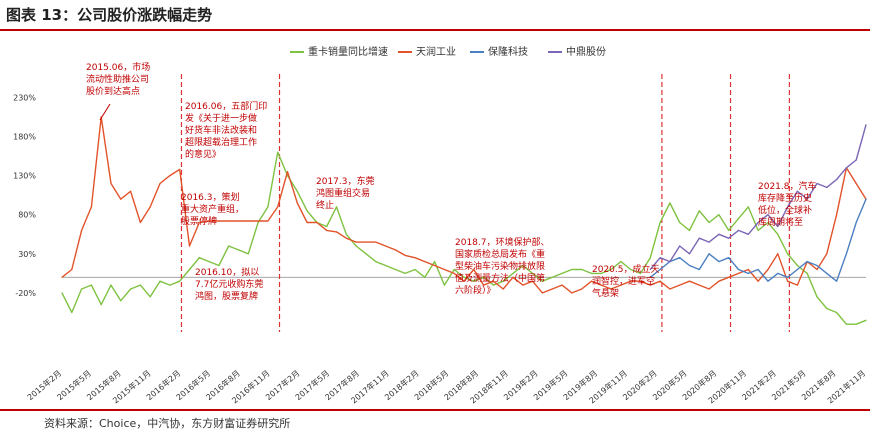  Describe the element at coordinates (500, 278) in the screenshot. I see `annotation-line: 值及测量方法（中国第` at that location.